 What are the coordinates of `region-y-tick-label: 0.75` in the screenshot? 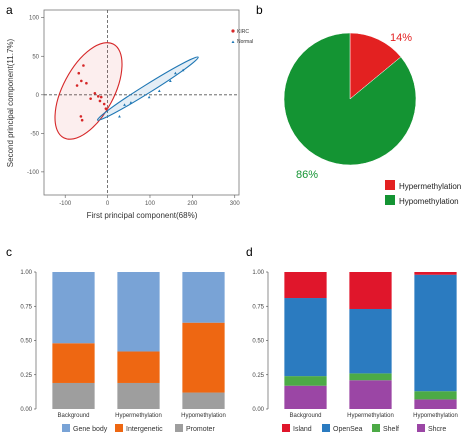 It's located at (26, 307).